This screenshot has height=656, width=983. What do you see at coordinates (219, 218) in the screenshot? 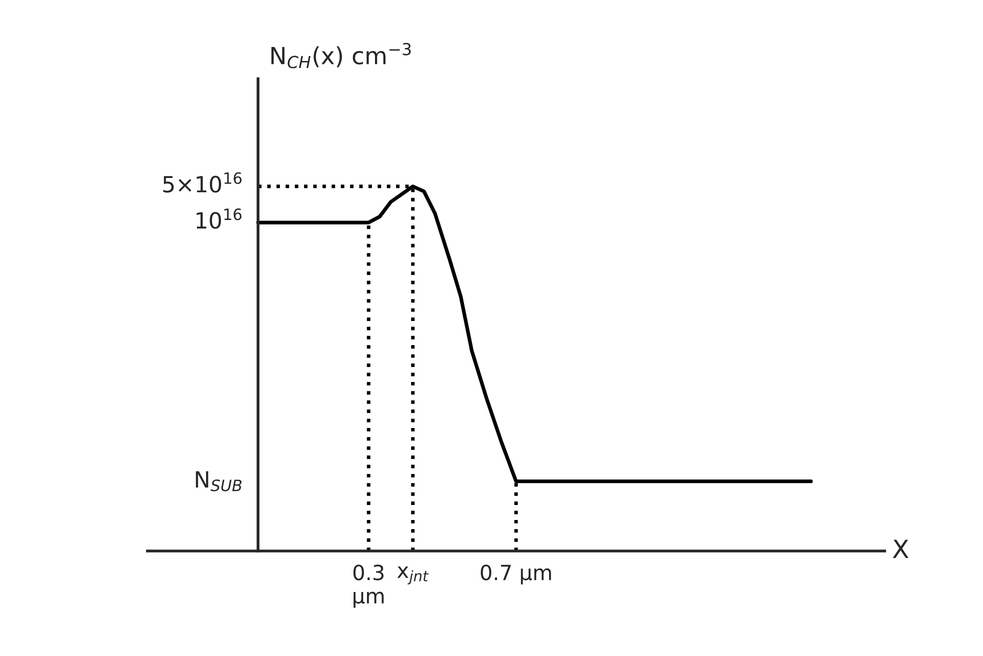
I see `y-tick-label: 10$^{16}$` at bounding box center [219, 218].